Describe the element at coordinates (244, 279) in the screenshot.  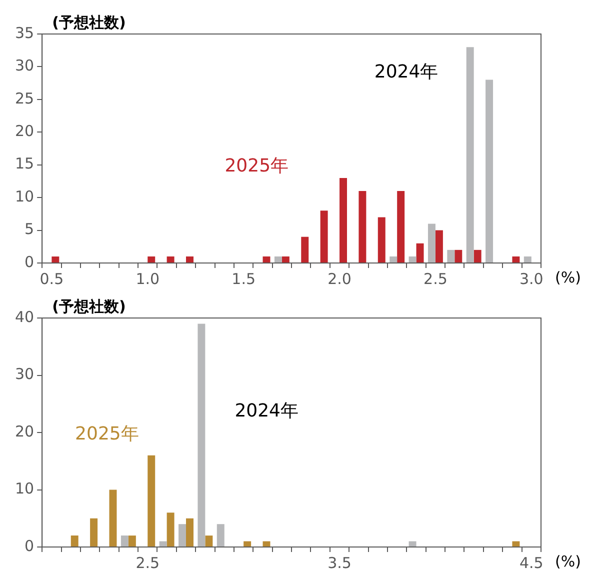
I see `x-tick-label: 1.5` at that location.